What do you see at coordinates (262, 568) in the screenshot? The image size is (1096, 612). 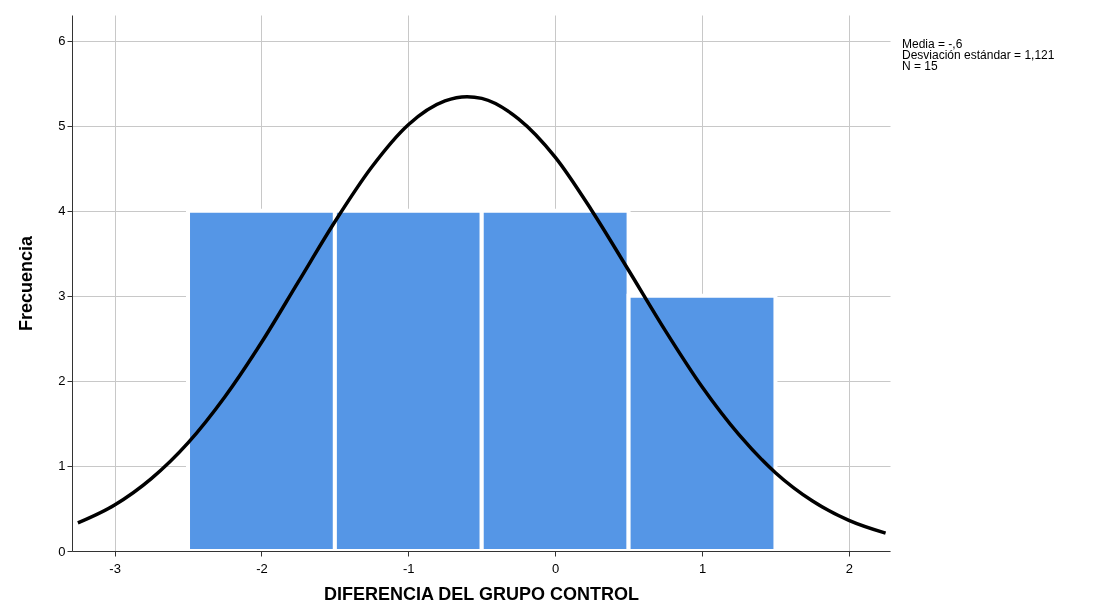 I see `x-tick-label: -2` at bounding box center [262, 568].